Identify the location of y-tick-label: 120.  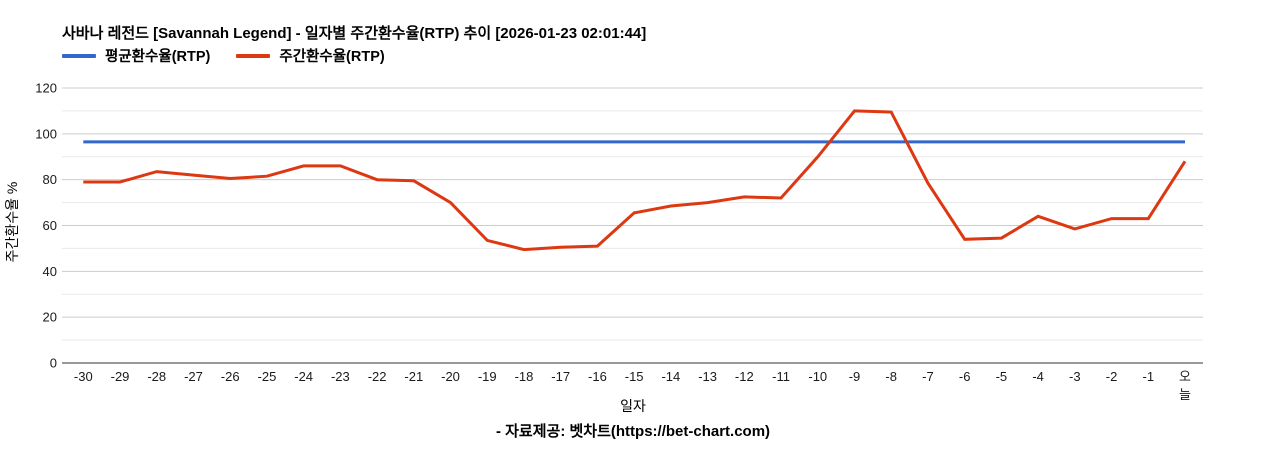
(46, 88).